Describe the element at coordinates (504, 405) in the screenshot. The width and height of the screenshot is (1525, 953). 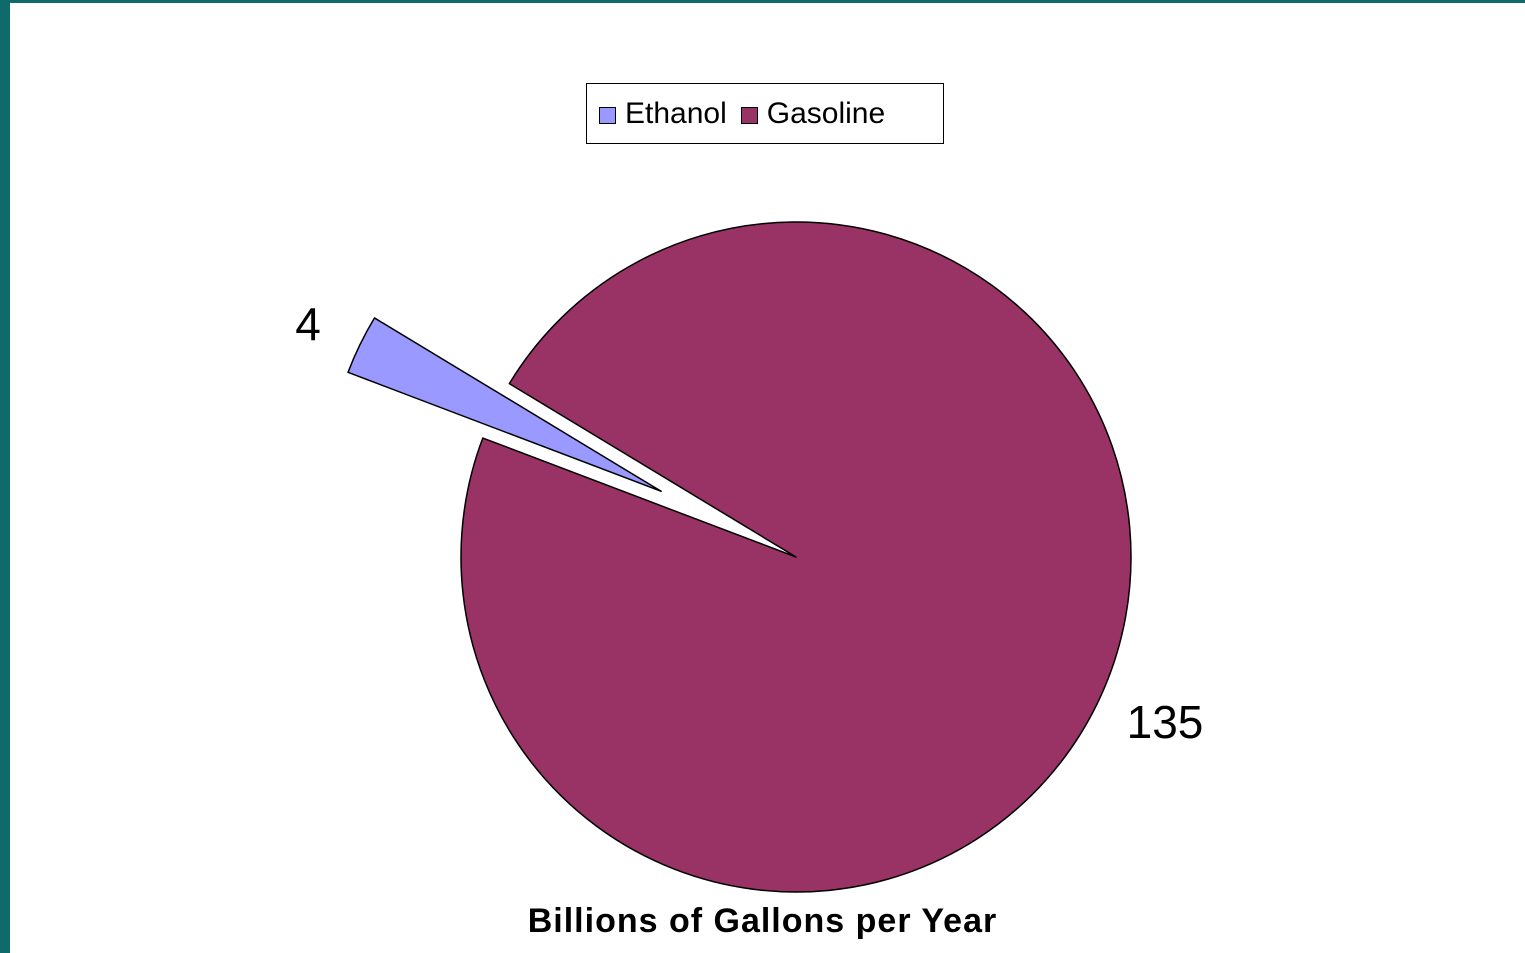
I see `pie-slice-ethanol` at that location.